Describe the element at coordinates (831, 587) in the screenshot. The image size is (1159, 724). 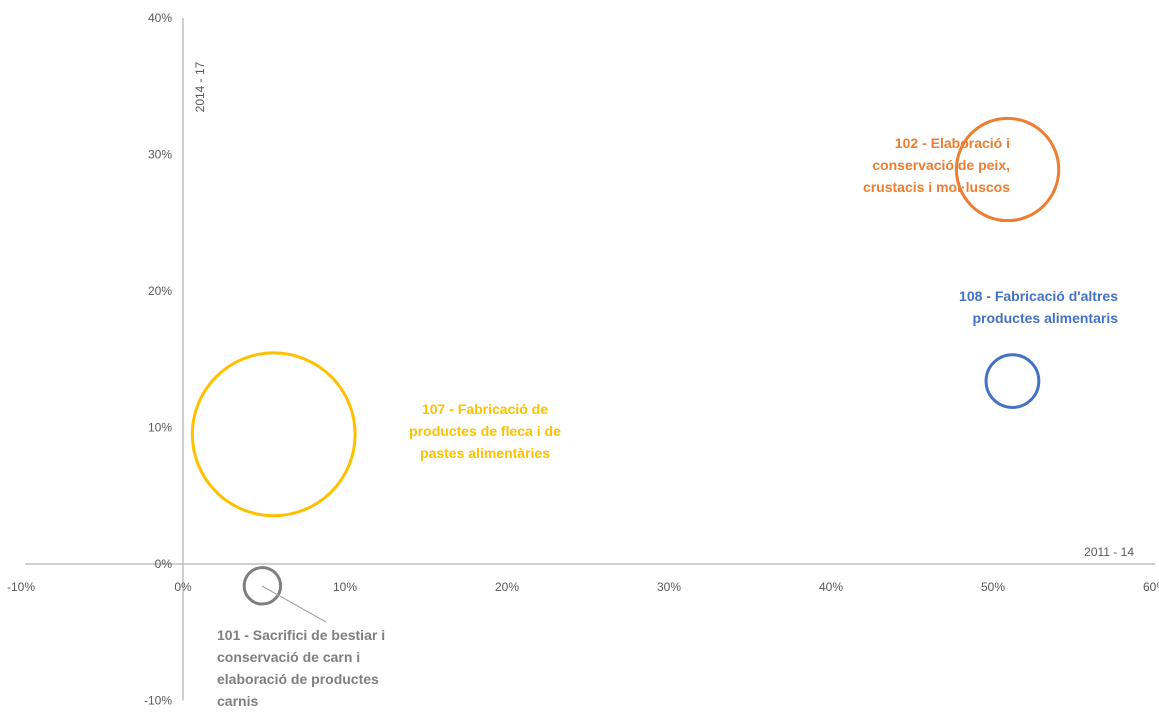
I see `x-tick-label: 40%` at that location.